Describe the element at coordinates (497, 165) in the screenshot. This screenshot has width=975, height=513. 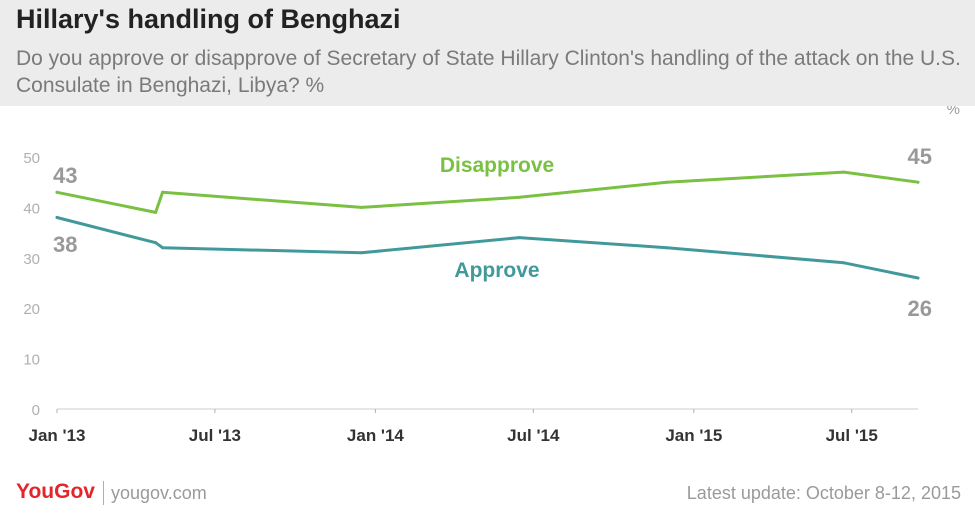
I see `series-label-disapprove: Disapprove` at that location.